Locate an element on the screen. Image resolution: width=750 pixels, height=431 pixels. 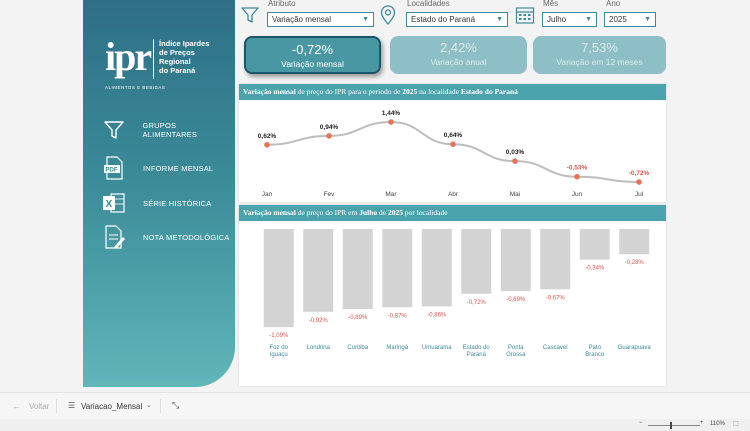
data-label: -0,86% is located at coordinates (437, 315).